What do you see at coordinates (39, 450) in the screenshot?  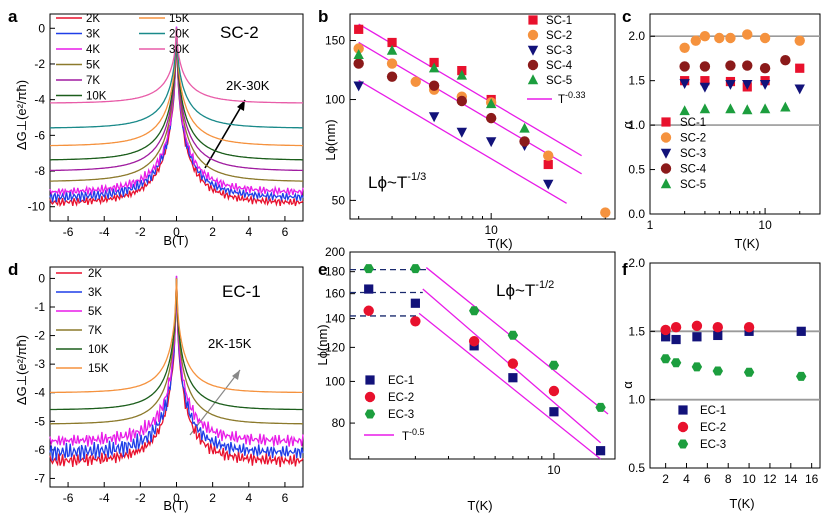 I see `panel-d-ytick-label: -6` at bounding box center [39, 450].